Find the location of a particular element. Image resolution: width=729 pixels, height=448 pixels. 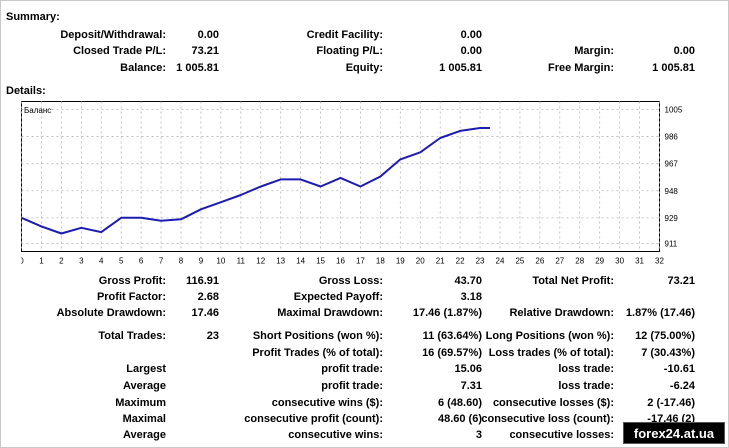

y-tick-label: 929 is located at coordinates (672, 218).